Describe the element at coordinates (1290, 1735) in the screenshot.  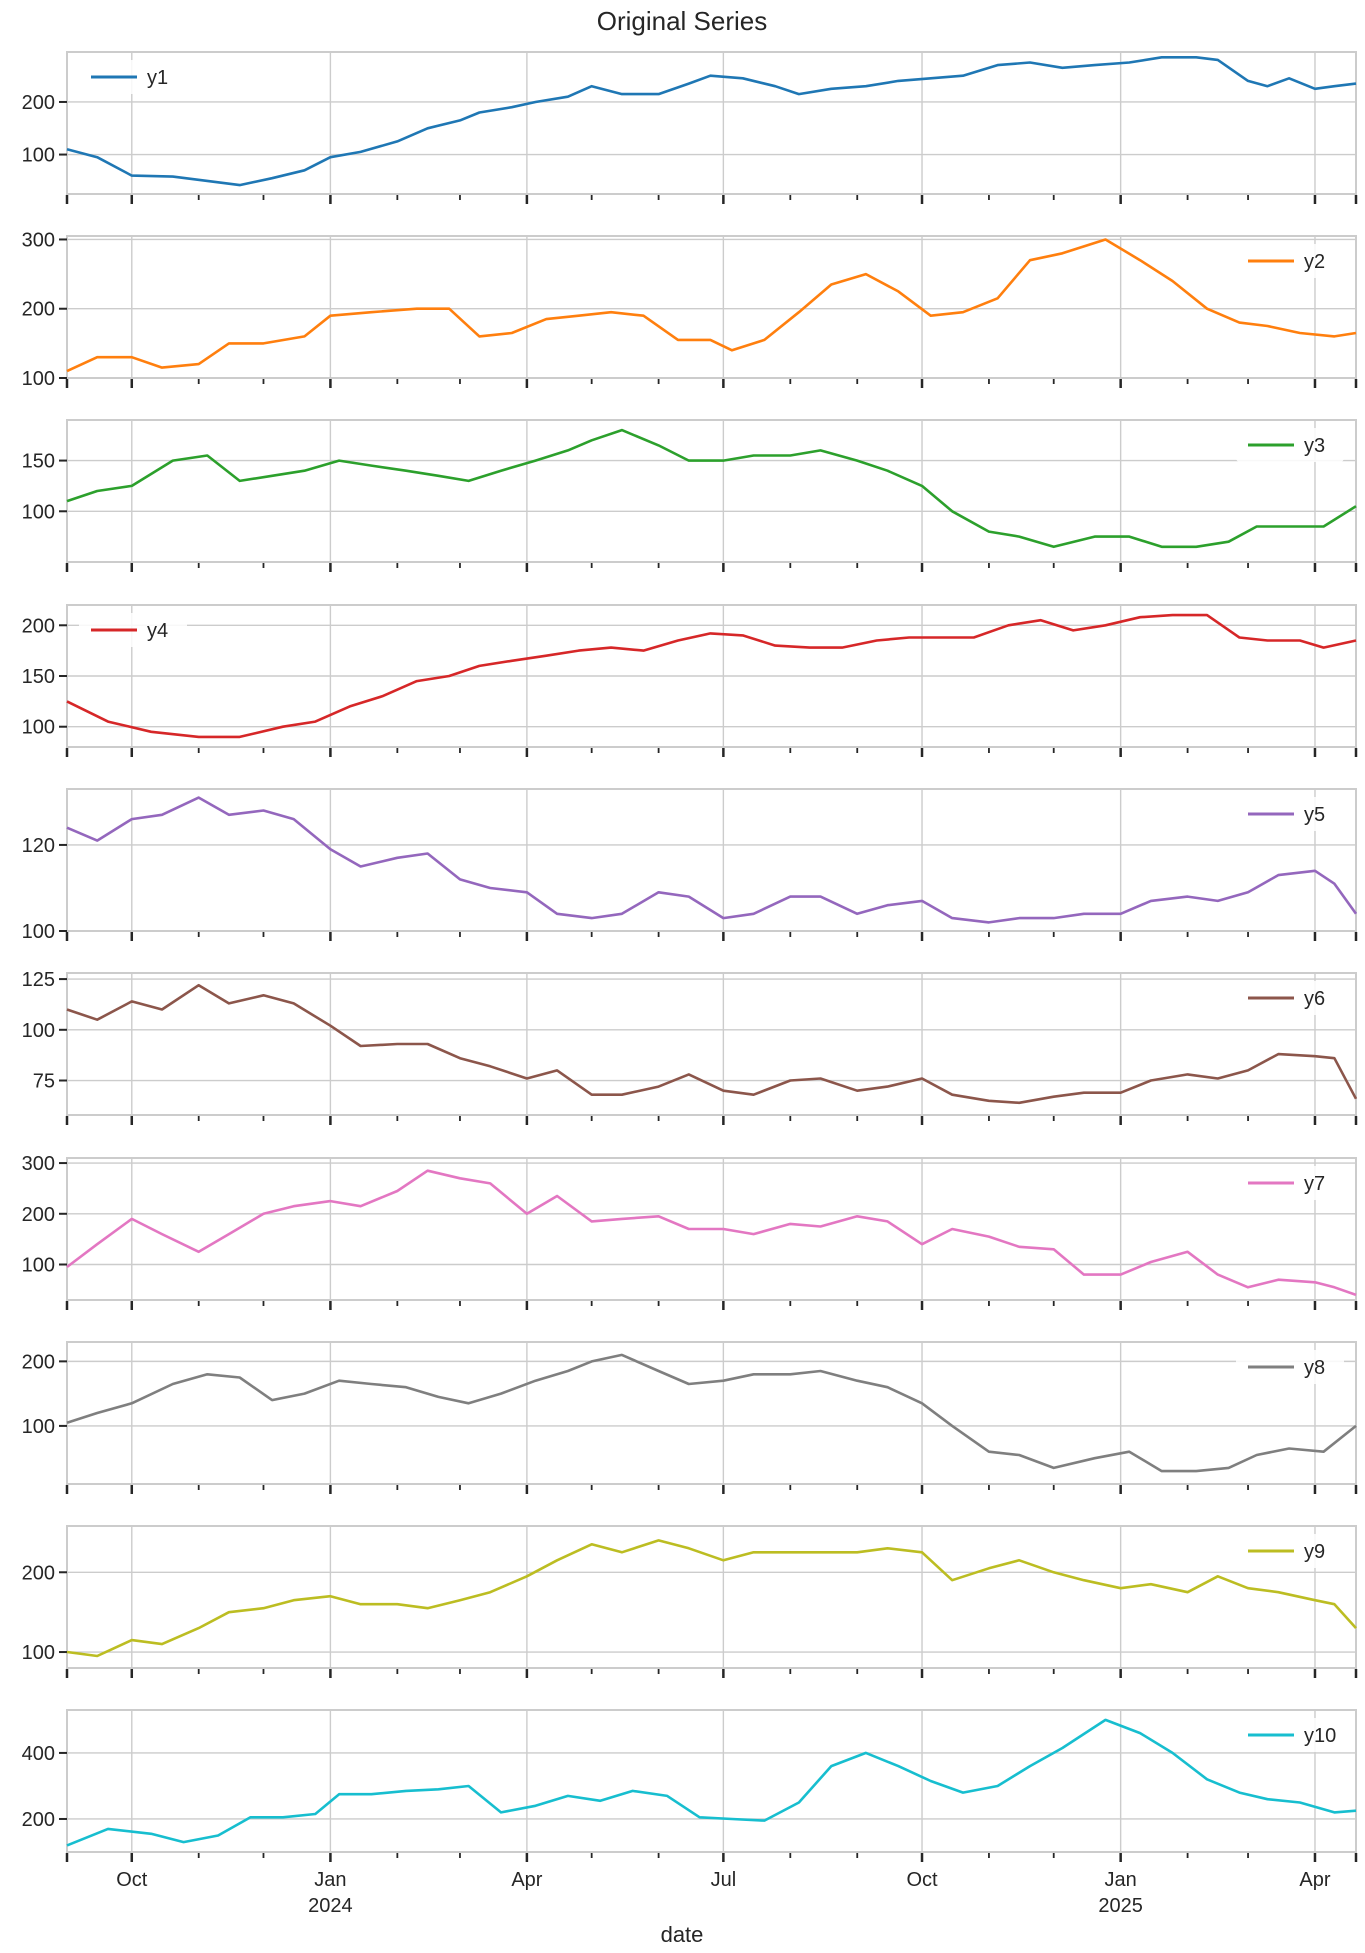
I see `legend-y10: y10` at that location.